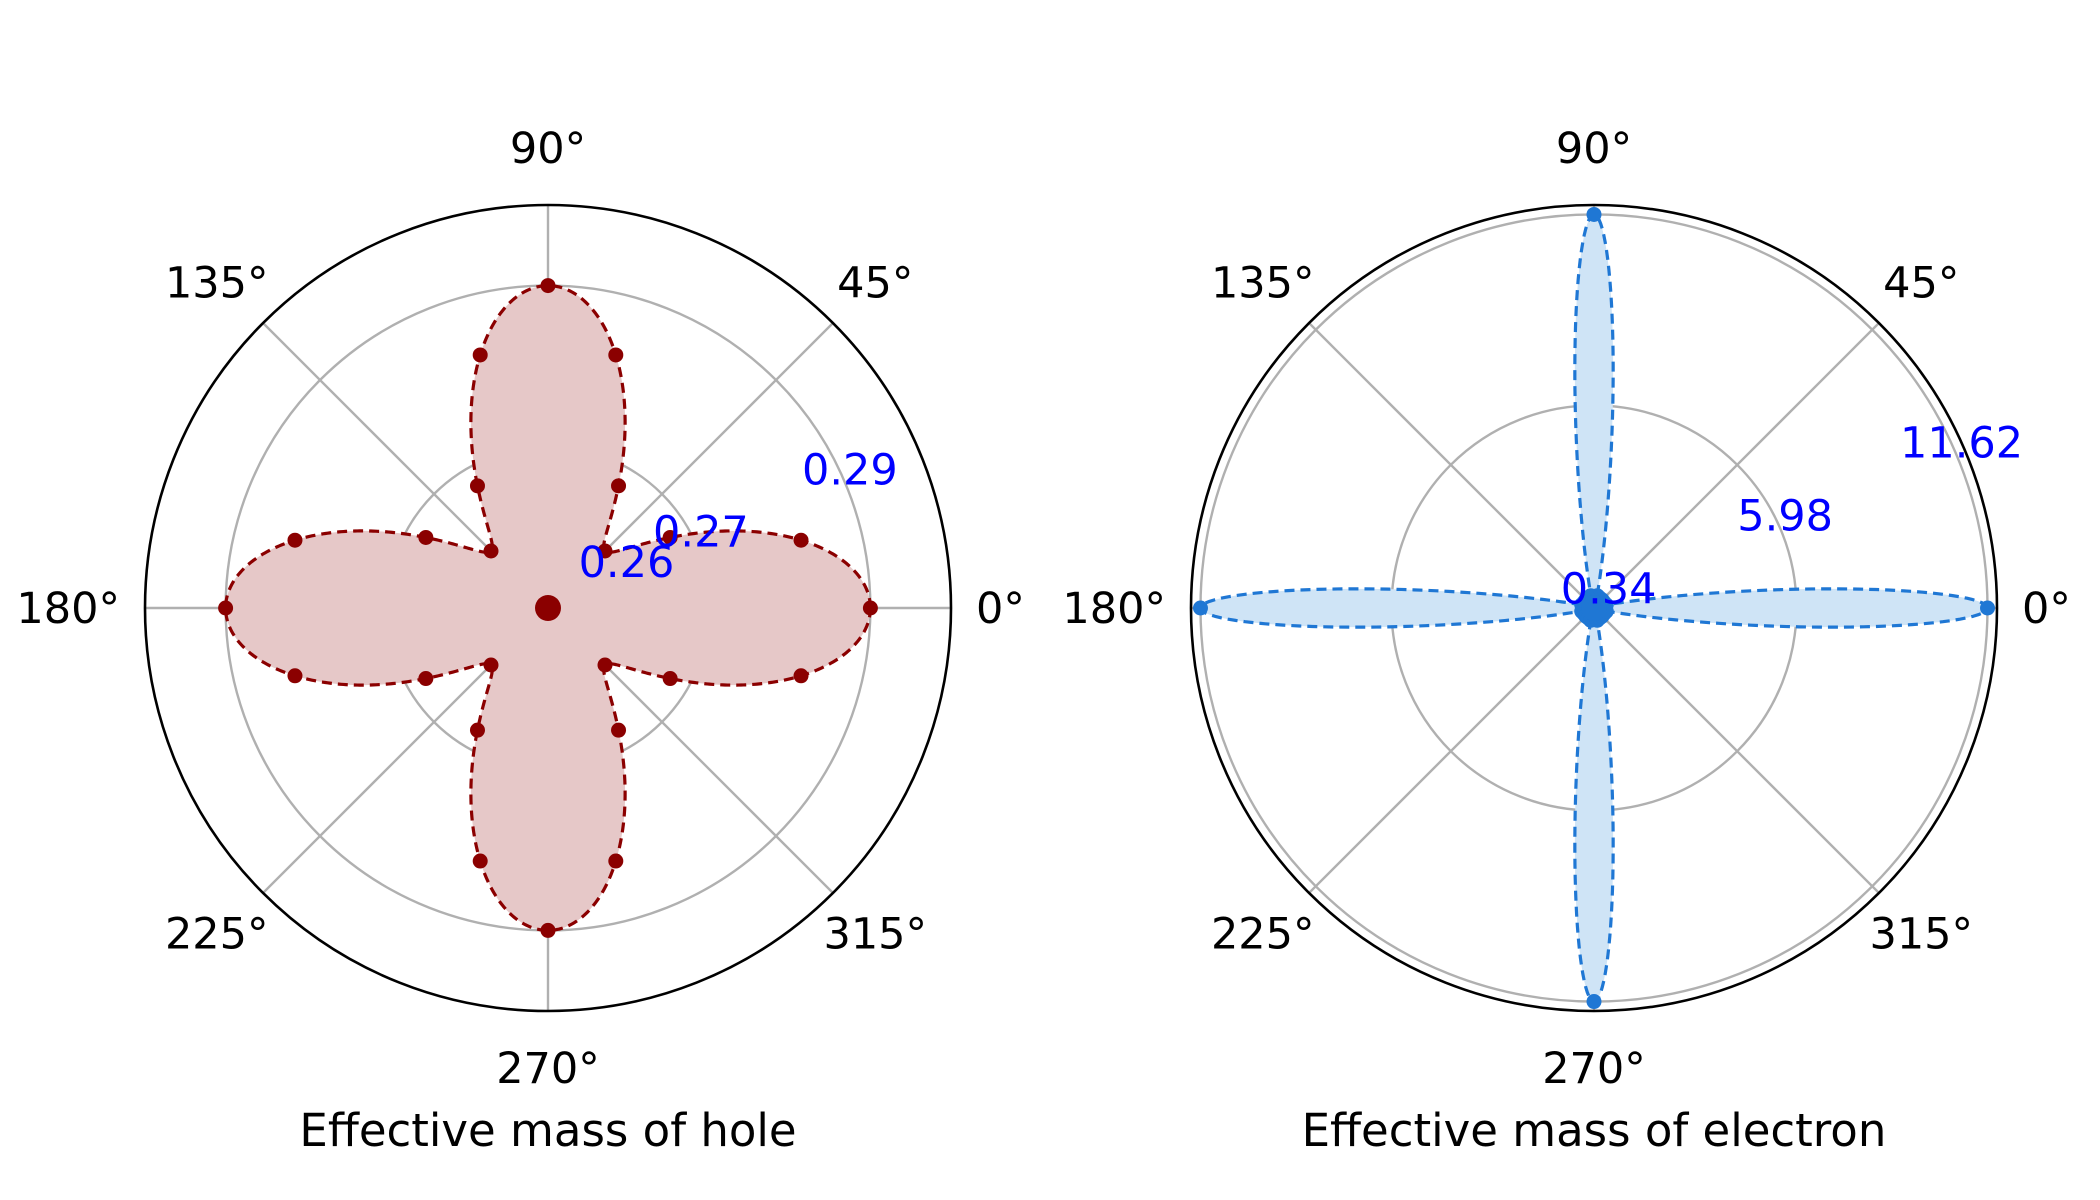  What do you see at coordinates (547, 1130) in the screenshot?
I see `x-axis-label: Effective mass of hole` at bounding box center [547, 1130].